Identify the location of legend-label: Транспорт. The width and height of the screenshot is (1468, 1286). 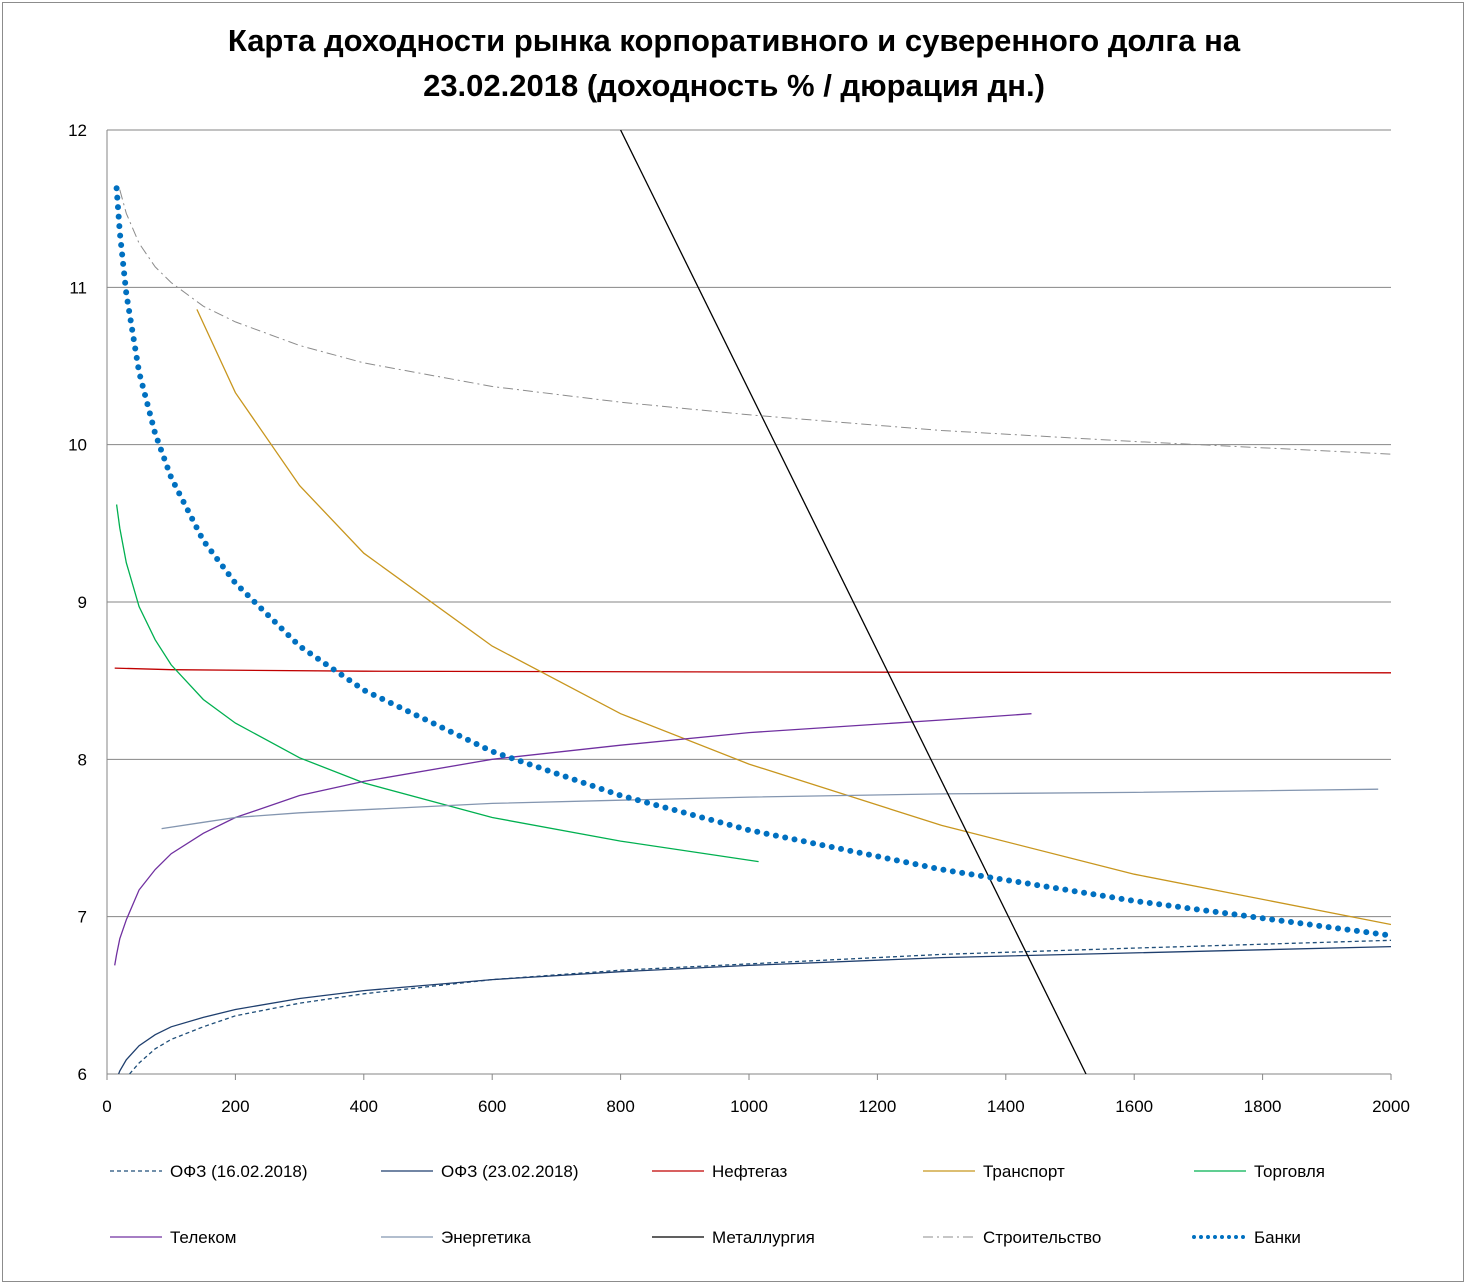
(1024, 1171).